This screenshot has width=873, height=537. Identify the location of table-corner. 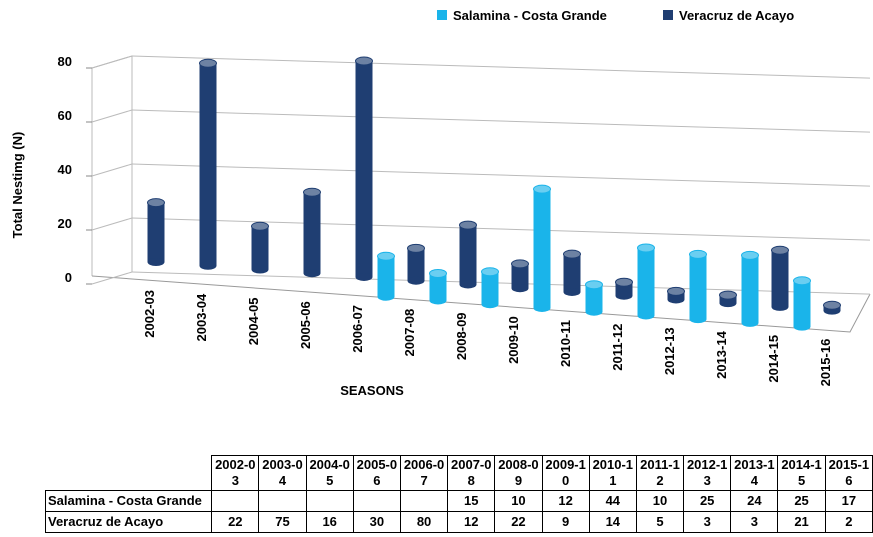
(129, 473).